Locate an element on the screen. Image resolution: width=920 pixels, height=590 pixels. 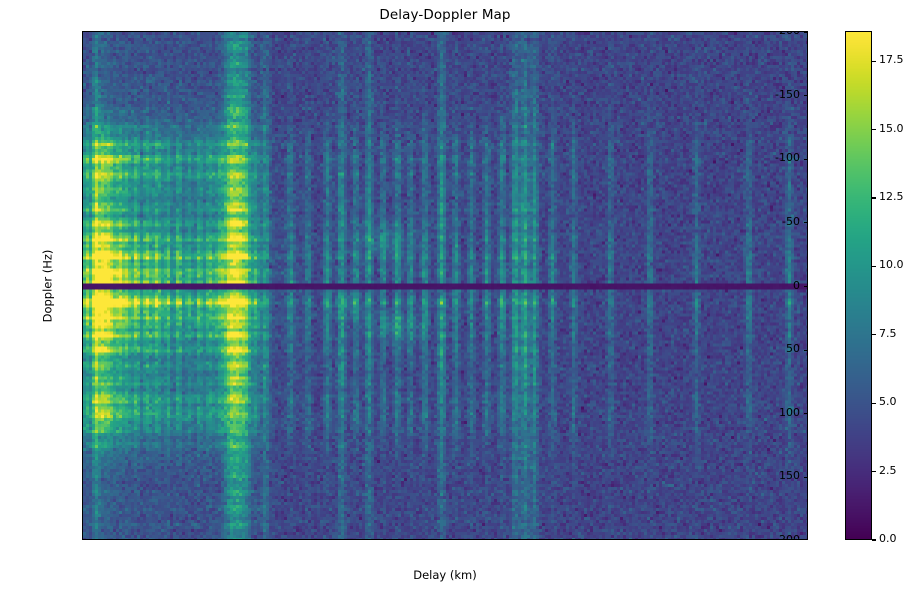
colorbar-tick-label: 7.5 is located at coordinates (888, 333).